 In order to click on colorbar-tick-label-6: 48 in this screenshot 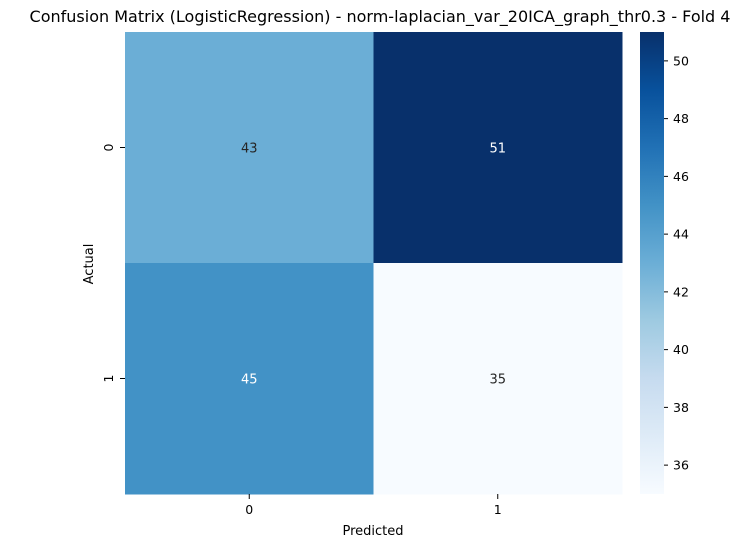, I will do `click(681, 118)`.